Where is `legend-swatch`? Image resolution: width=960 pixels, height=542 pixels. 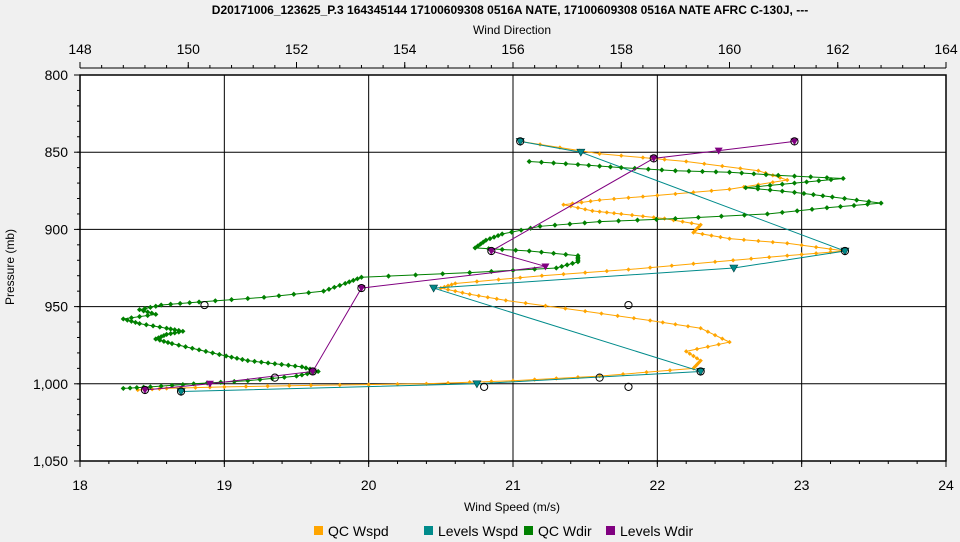
legend-swatch is located at coordinates (428, 530).